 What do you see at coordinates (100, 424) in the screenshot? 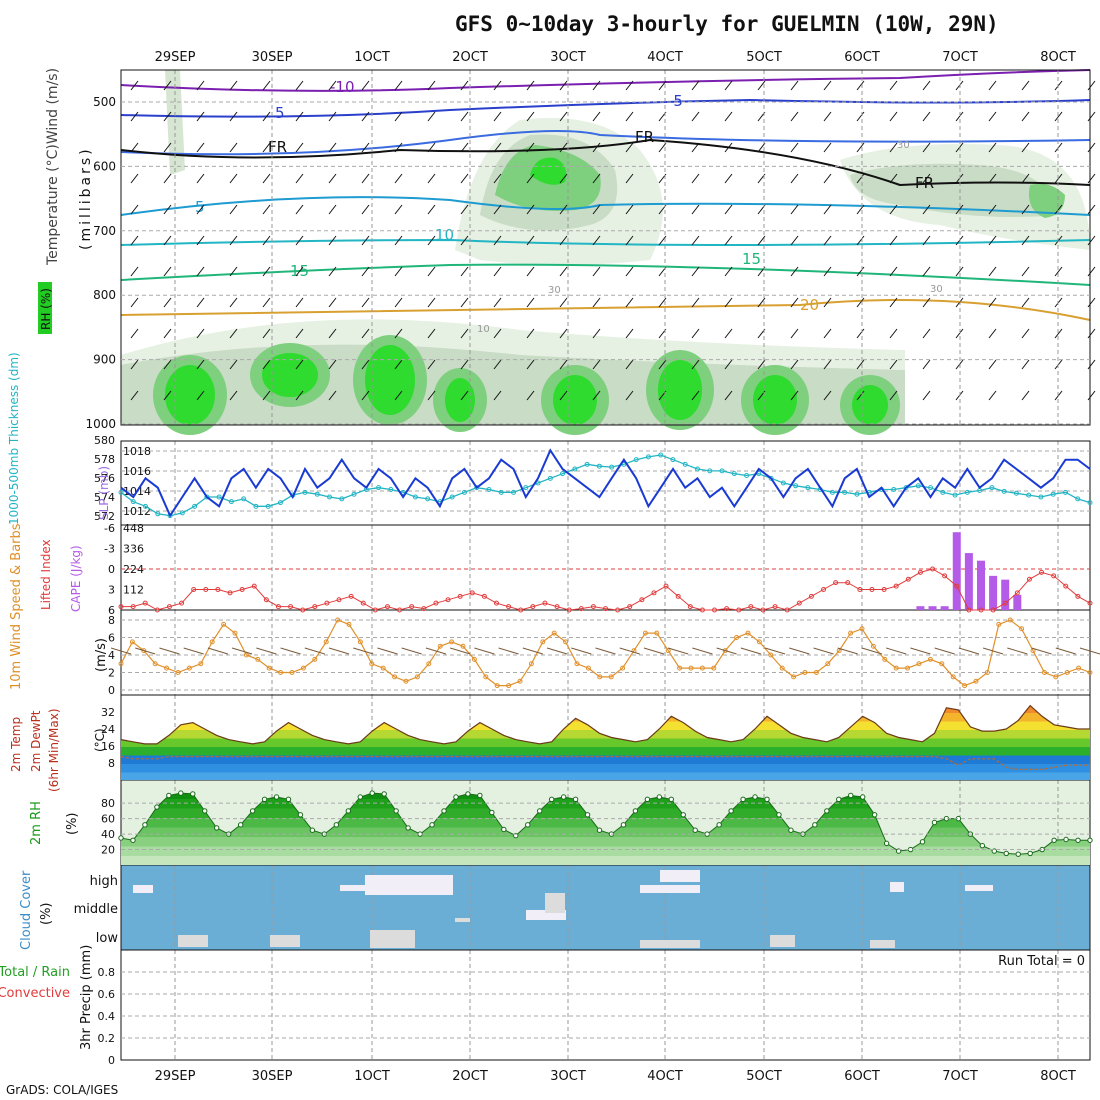
I see `ytick-upper-5: 1000` at bounding box center [100, 424].